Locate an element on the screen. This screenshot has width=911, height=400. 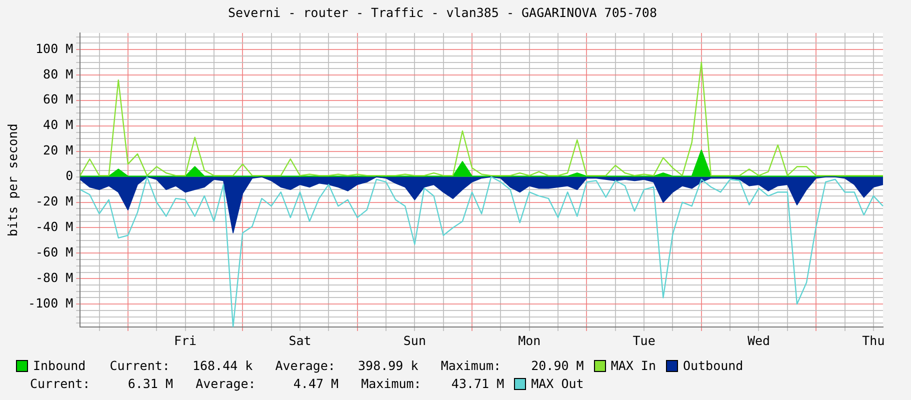
y-tick-label: -60 M is located at coordinates (55, 252).